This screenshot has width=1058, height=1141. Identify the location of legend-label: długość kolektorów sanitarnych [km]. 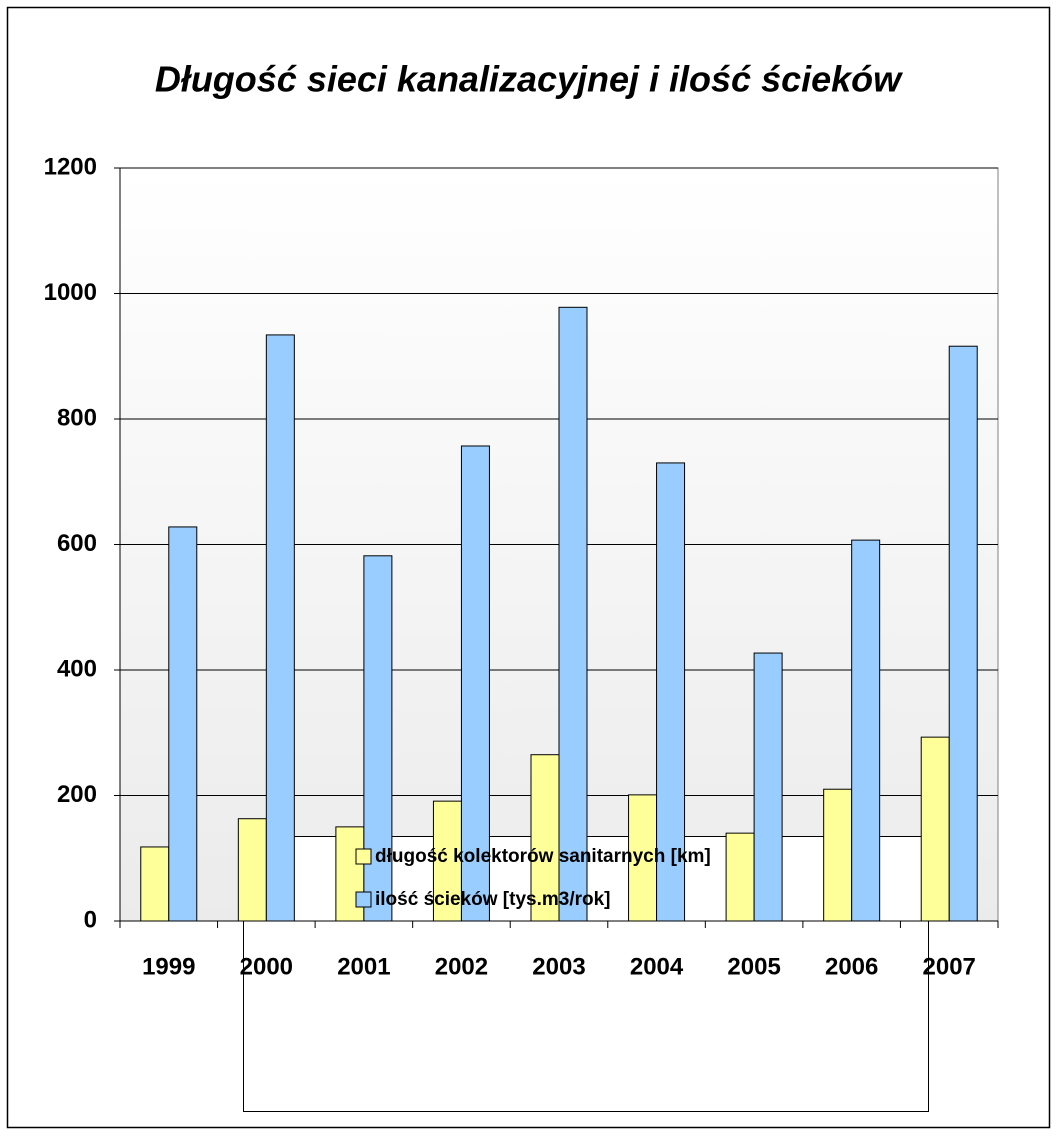
(543, 856).